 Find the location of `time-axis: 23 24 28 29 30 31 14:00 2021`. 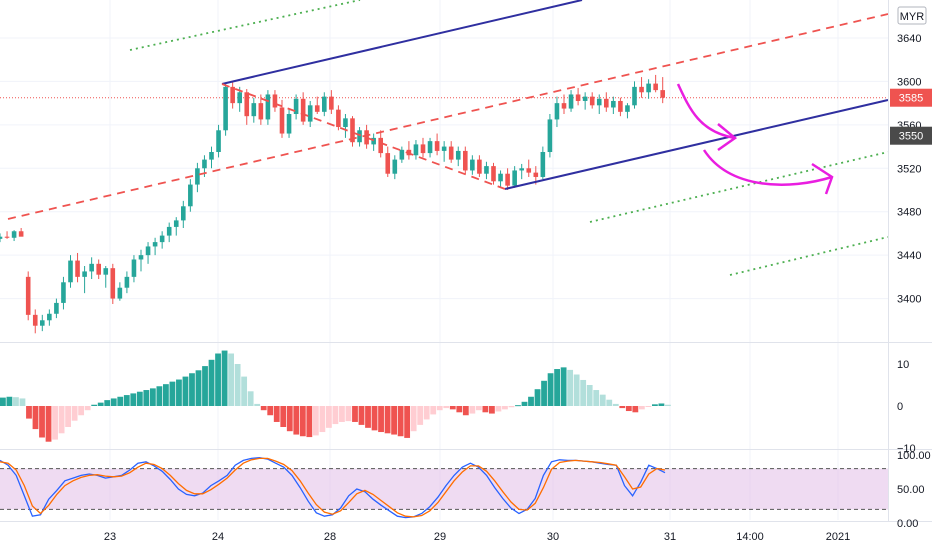

time-axis: 23 24 28 29 30 31 14:00 2021 is located at coordinates (477, 537).